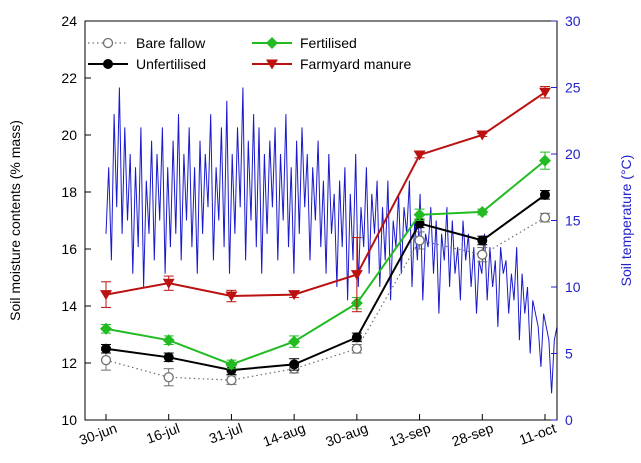 Image resolution: width=641 pixels, height=463 pixels. What do you see at coordinates (626, 221) in the screenshot?
I see `y2-axis-title: Soil temperature (°C)` at bounding box center [626, 221].